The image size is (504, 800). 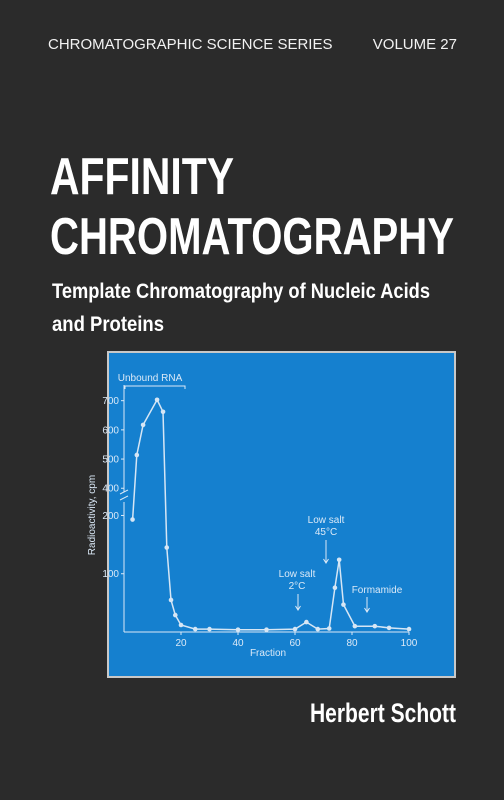 What do you see at coordinates (352, 643) in the screenshot?
I see `x-tick-label: 80` at bounding box center [352, 643].